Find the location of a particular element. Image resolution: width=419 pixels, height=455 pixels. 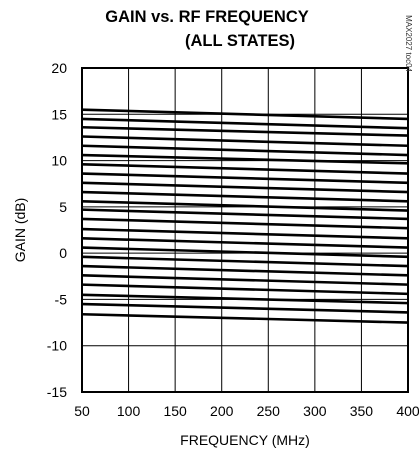

x-tick-label: 150 is located at coordinates (175, 411).